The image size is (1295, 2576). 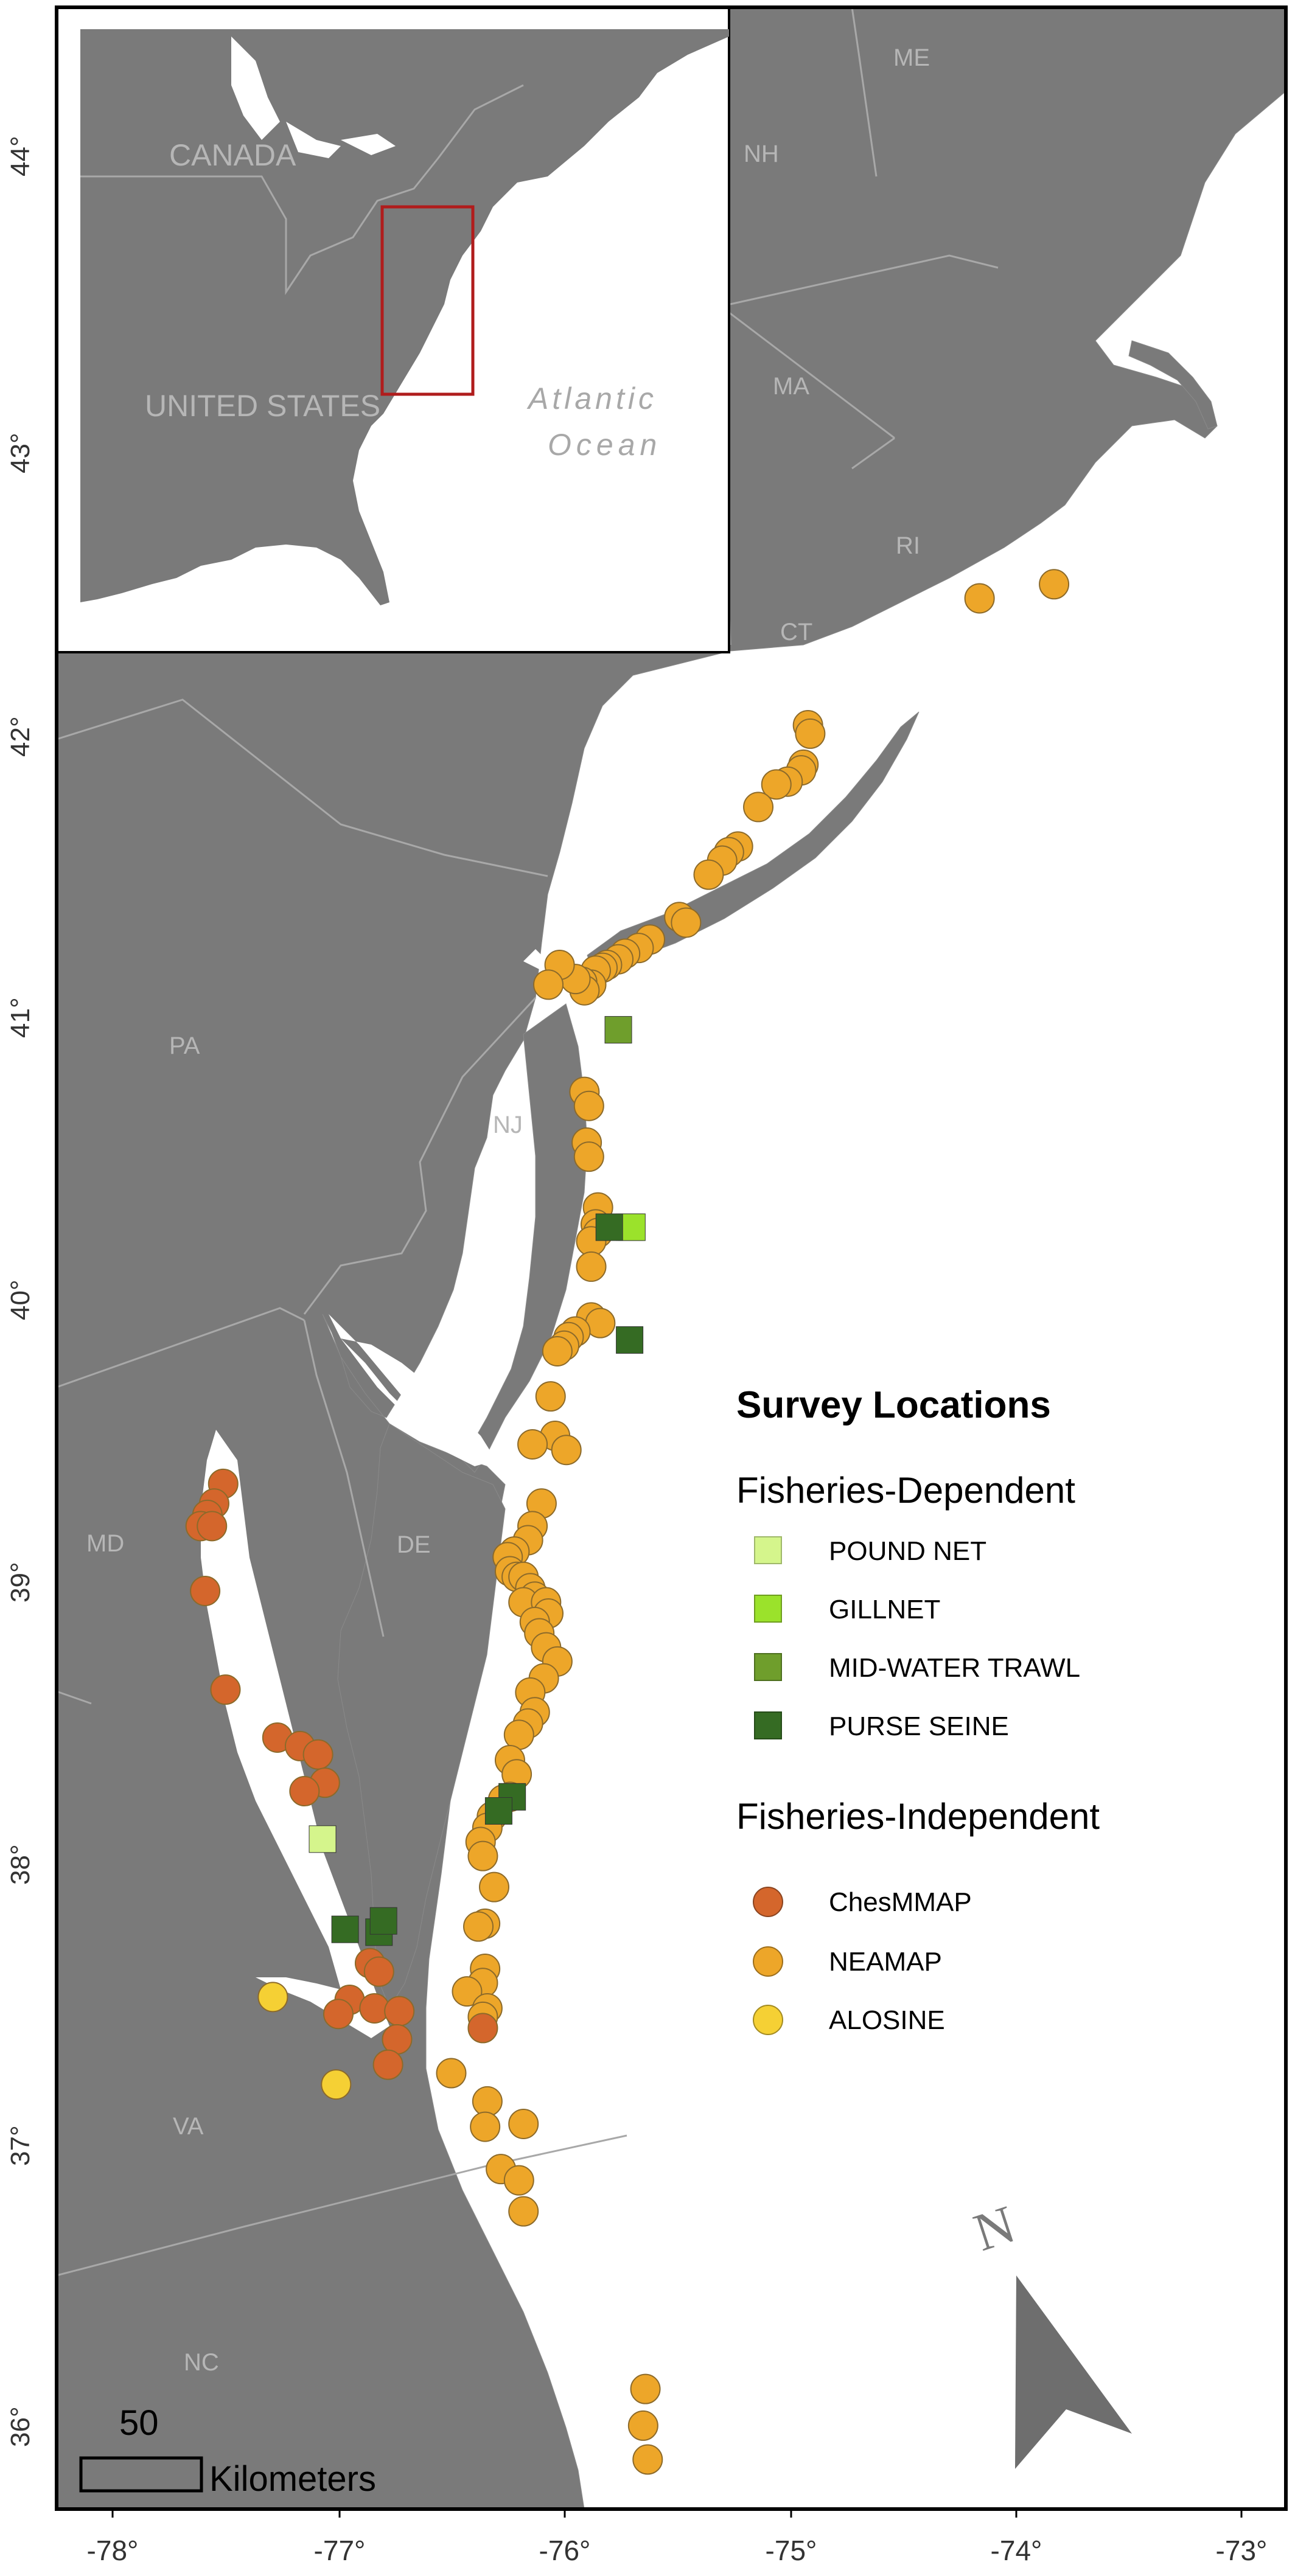 I want to click on legend-independent-heading: Fisheries-Independent, so click(x=918, y=1816).